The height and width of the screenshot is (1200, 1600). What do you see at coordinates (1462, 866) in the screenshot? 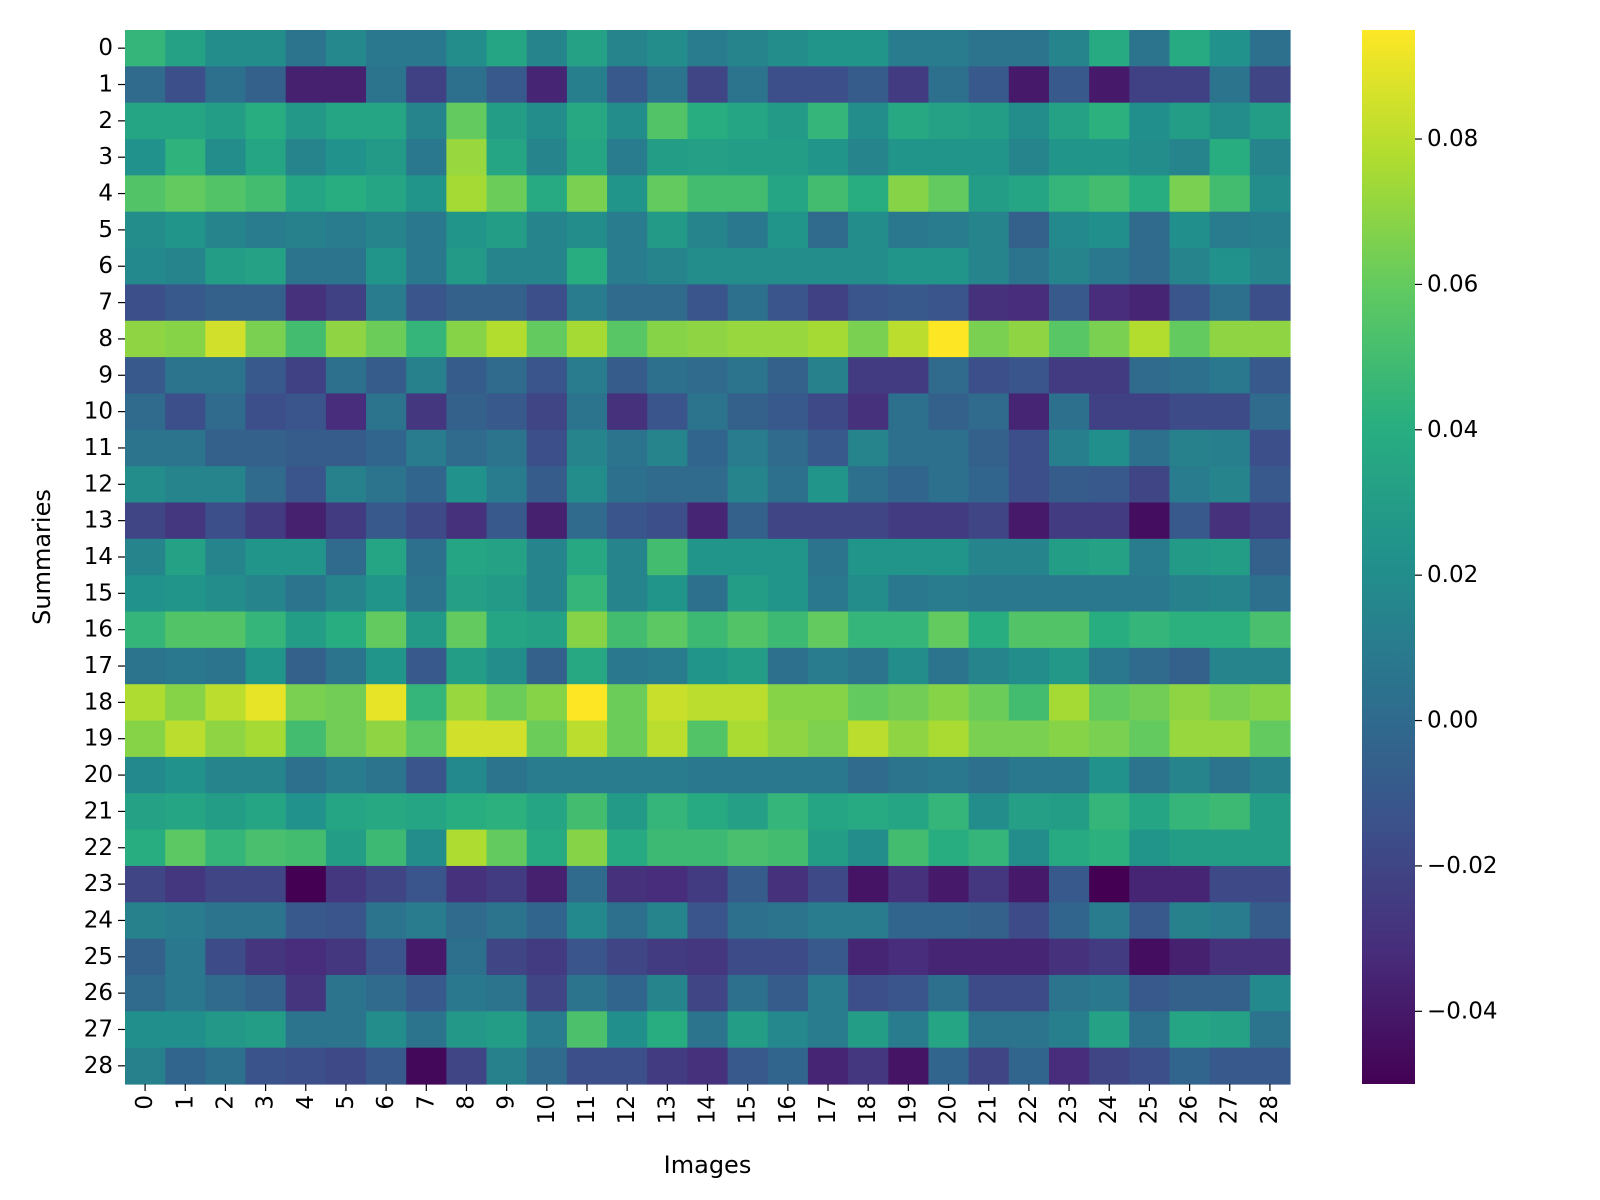
I see `colorbar-tick-label: −0.02` at bounding box center [1462, 866].